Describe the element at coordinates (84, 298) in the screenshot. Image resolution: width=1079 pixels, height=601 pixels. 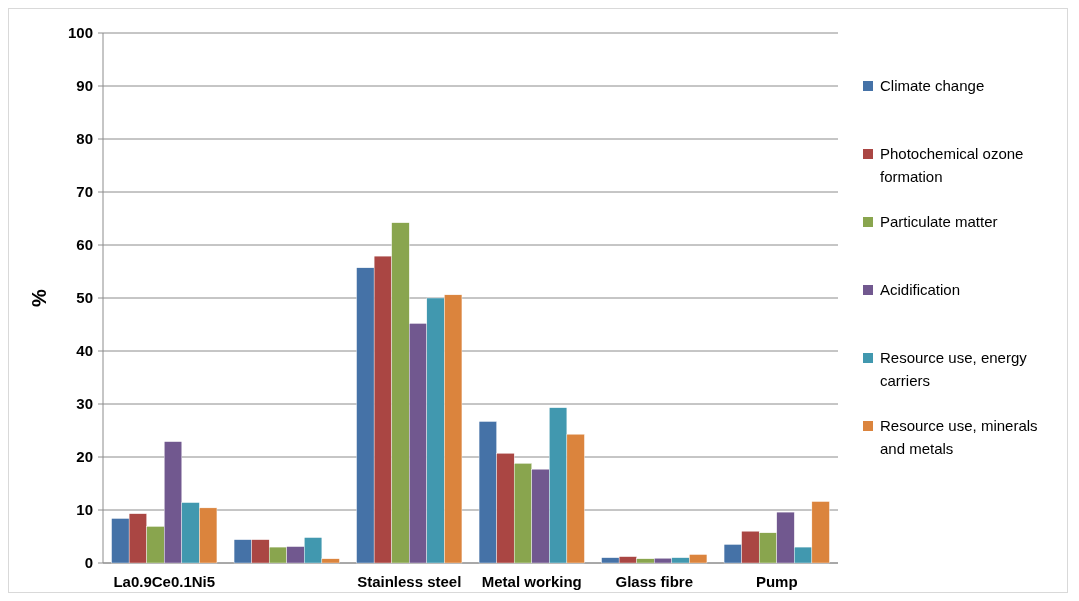
I see `y-tick-label: 50` at that location.